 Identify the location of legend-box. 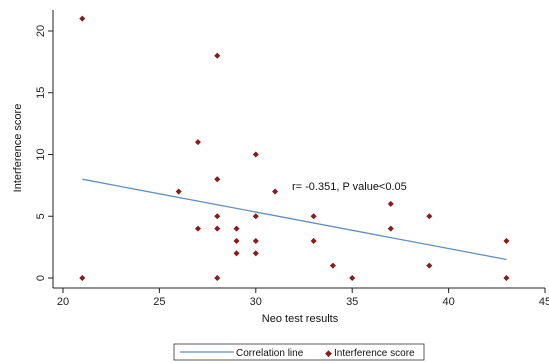
(299, 352).